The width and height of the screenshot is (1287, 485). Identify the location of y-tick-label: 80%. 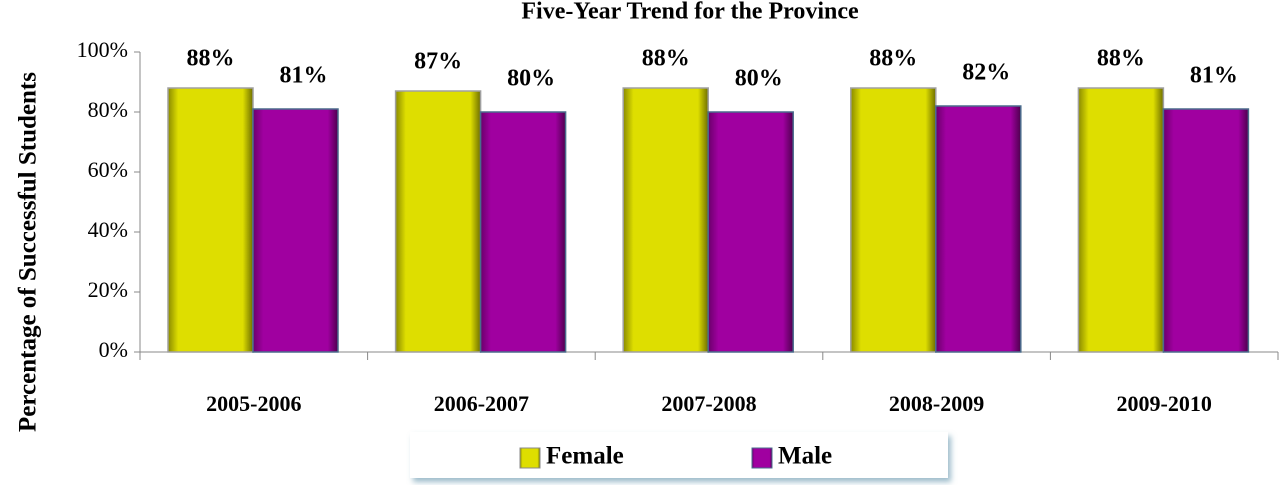
(108, 109).